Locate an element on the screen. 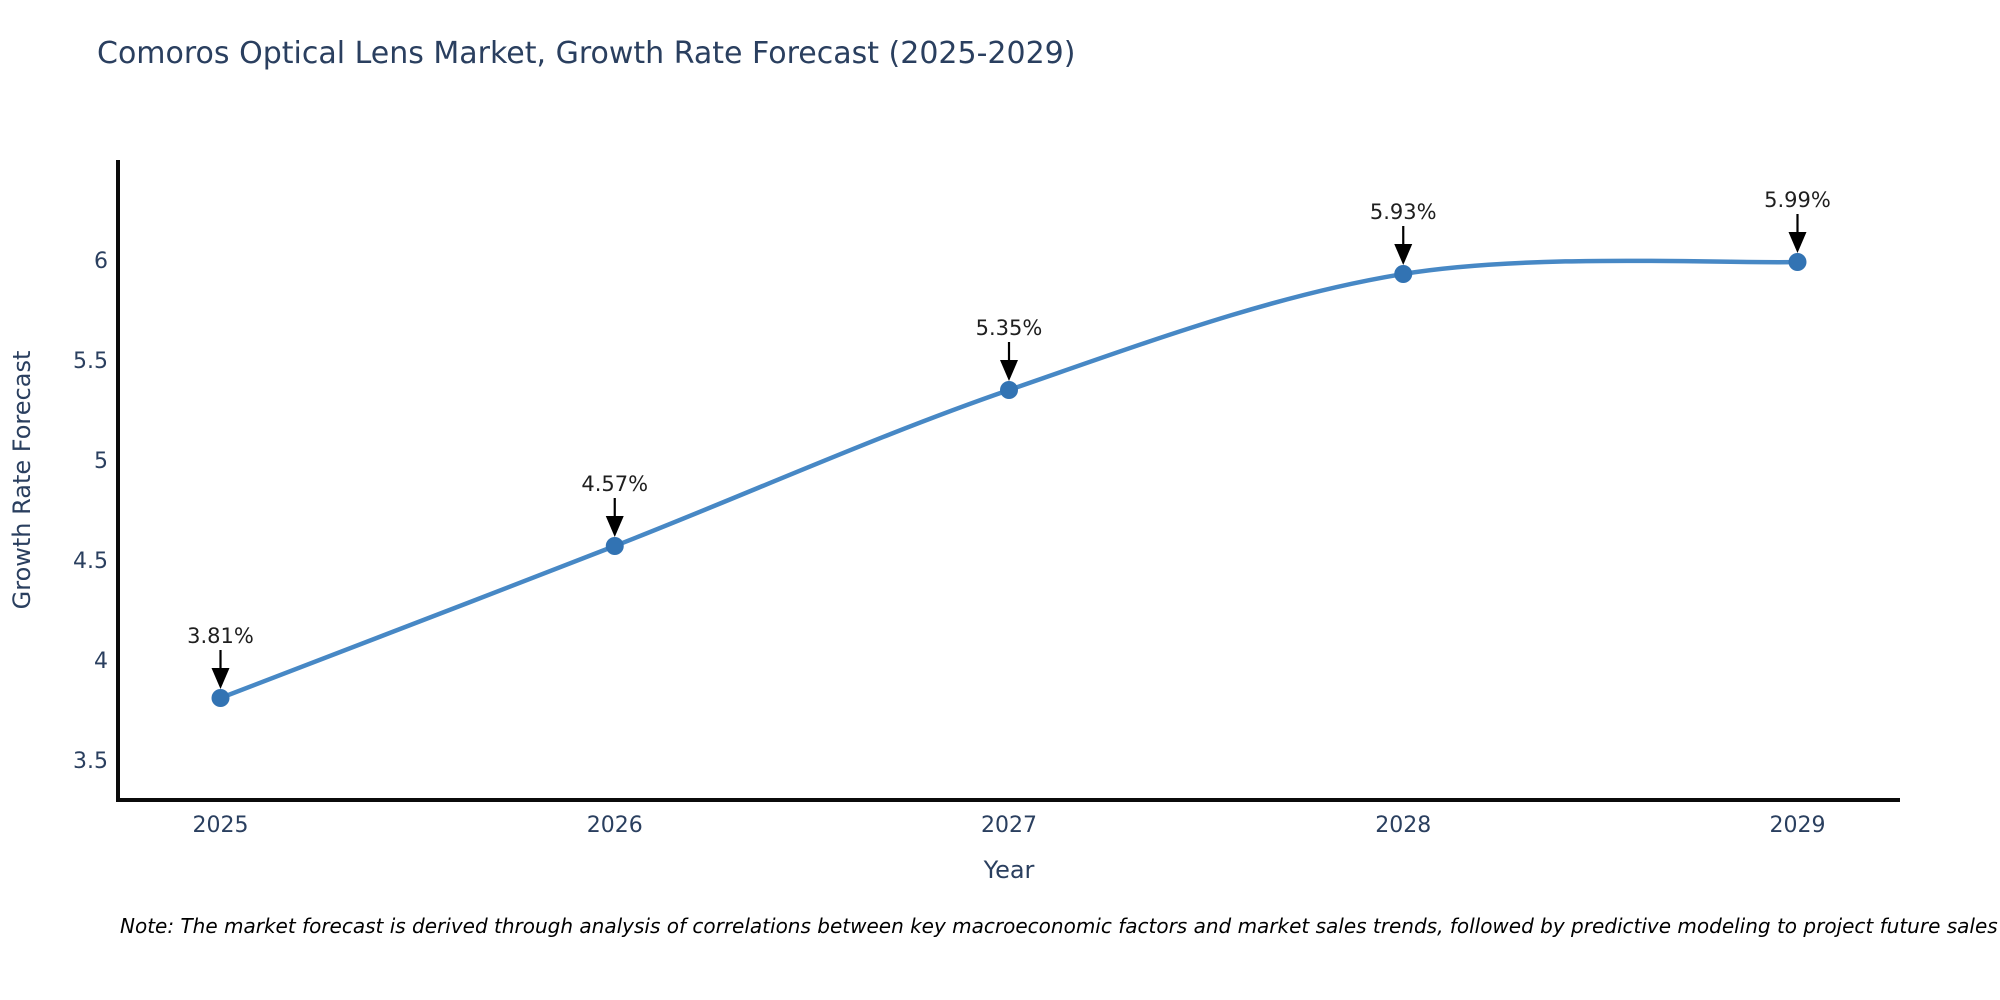 The height and width of the screenshot is (1000, 2000). y-axis-label: Growth Rate Forecast is located at coordinates (22, 480).